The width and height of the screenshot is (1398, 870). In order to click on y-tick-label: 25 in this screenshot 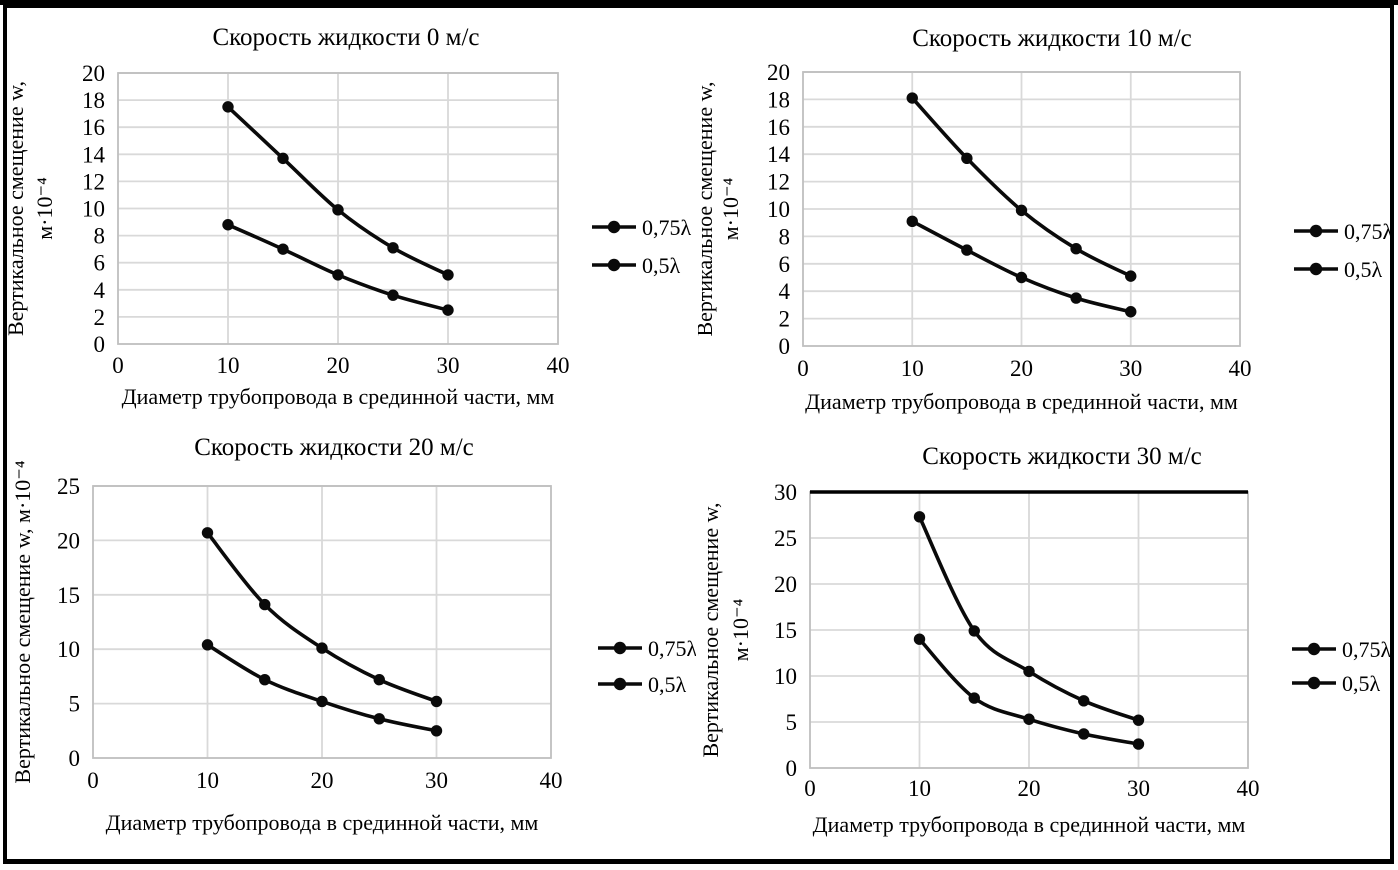, I will do `click(785, 538)`.